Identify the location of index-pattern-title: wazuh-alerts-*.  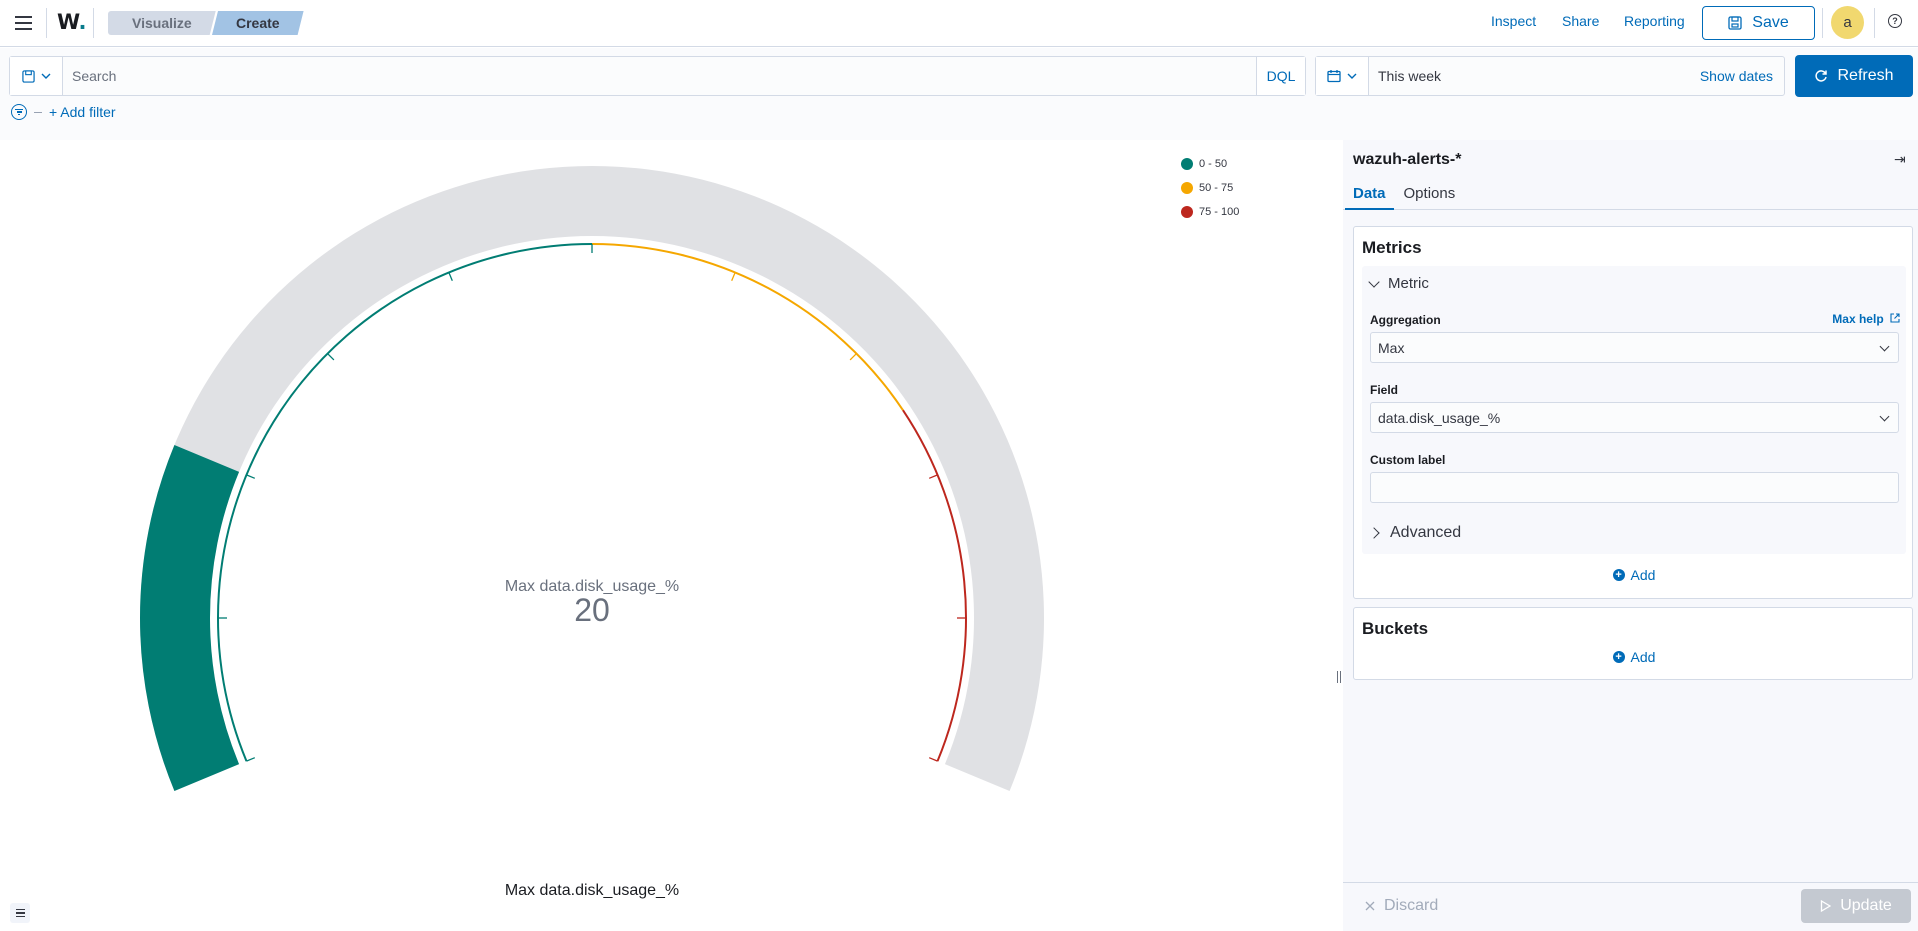
(1407, 159).